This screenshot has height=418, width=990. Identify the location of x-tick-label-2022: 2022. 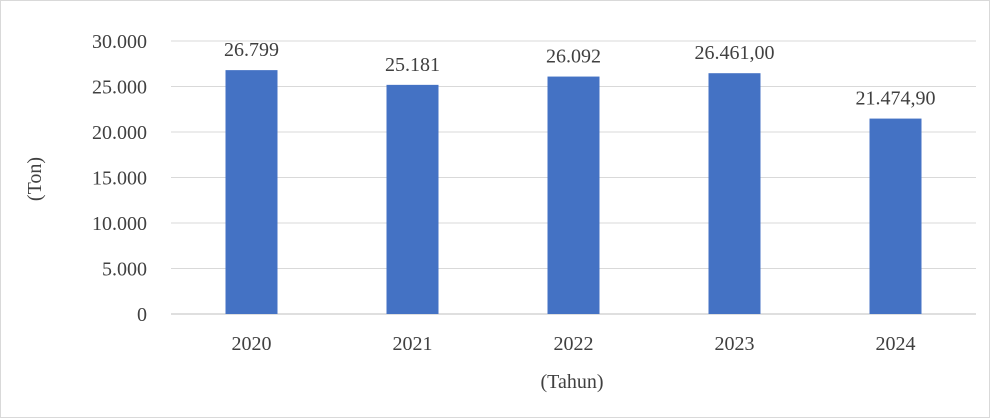
(574, 344).